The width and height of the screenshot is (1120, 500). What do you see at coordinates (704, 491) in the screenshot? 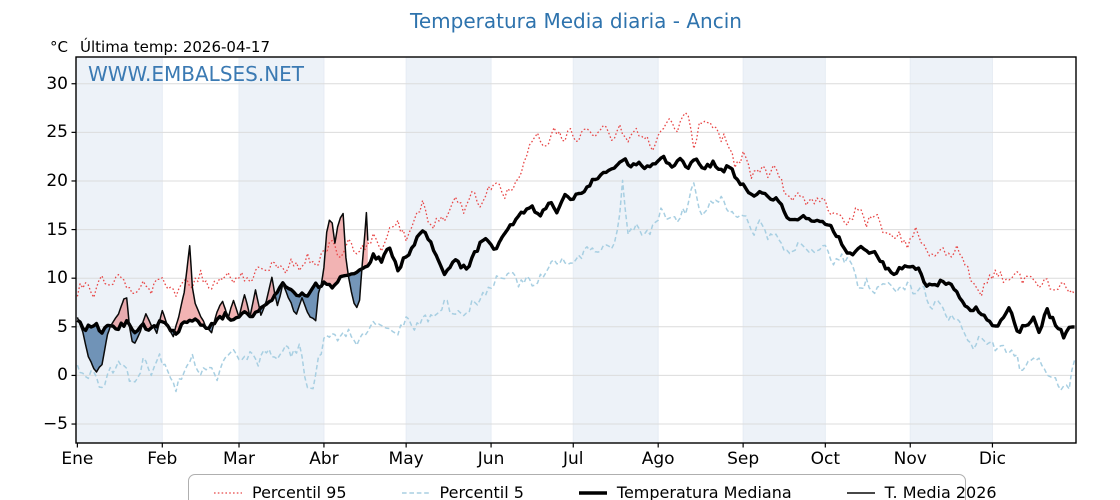
I see `legend-label: Temperatura Mediana` at bounding box center [704, 491].